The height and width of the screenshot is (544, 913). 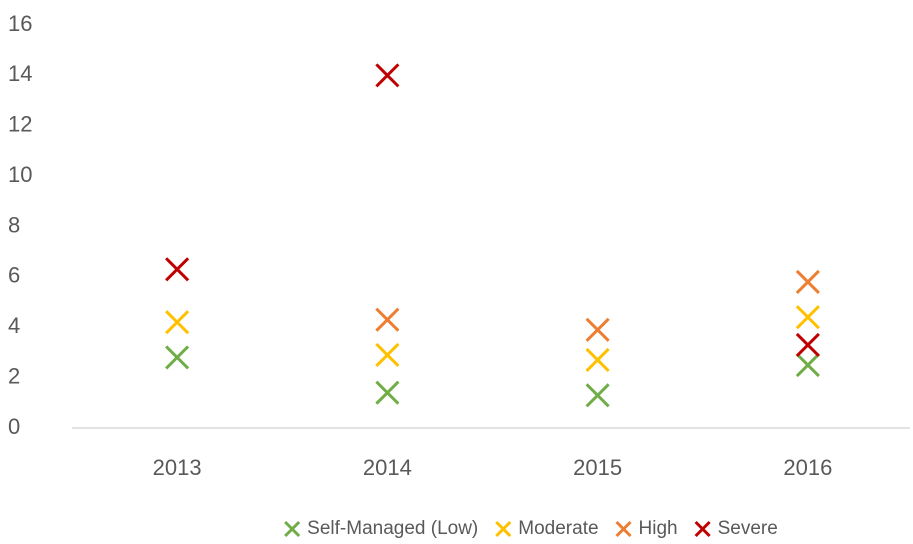 I want to click on legend-label: High, so click(x=658, y=528).